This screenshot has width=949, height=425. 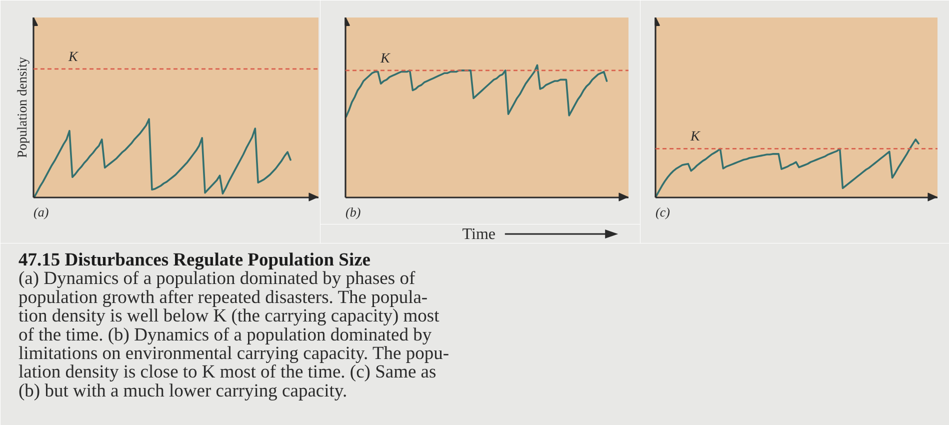 What do you see at coordinates (663, 212) in the screenshot?
I see `text: (c)` at bounding box center [663, 212].